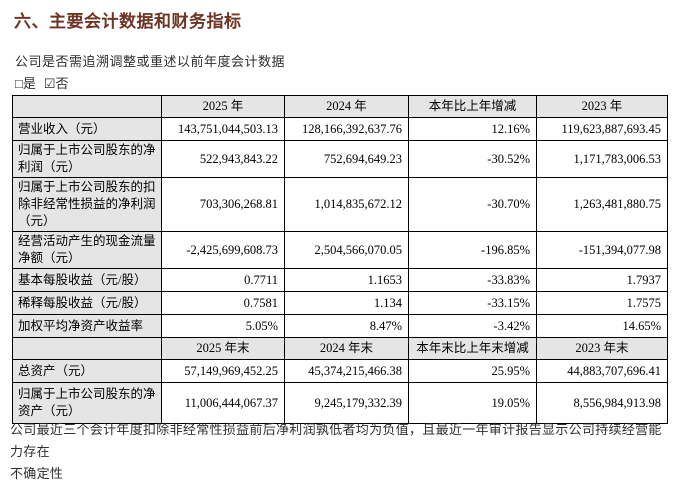 This screenshot has height=485, width=675. What do you see at coordinates (87, 204) in the screenshot?
I see `row-label: 归属于上市公司股东的扣除非经常性损益的净利润（元）` at bounding box center [87, 204].